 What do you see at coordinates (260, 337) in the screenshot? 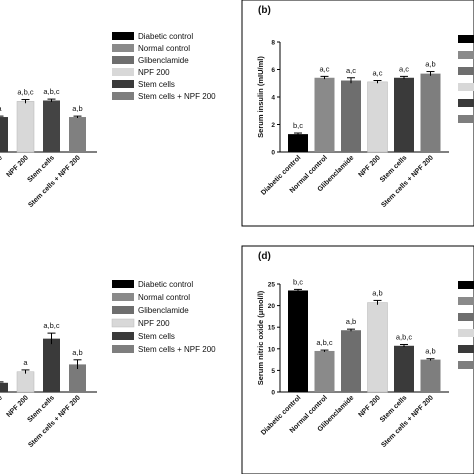
I see `y-axis-label: Serum nitric oxide (μmol/l)` at bounding box center [260, 337].